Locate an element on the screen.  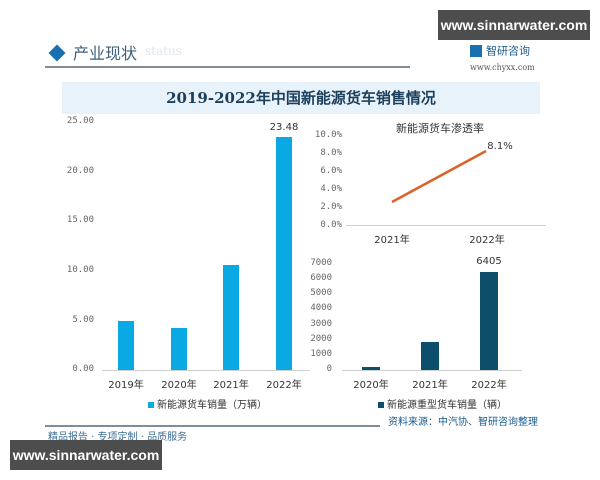
legend-label: 新能源货车销量（万辆） is located at coordinates (212, 405).